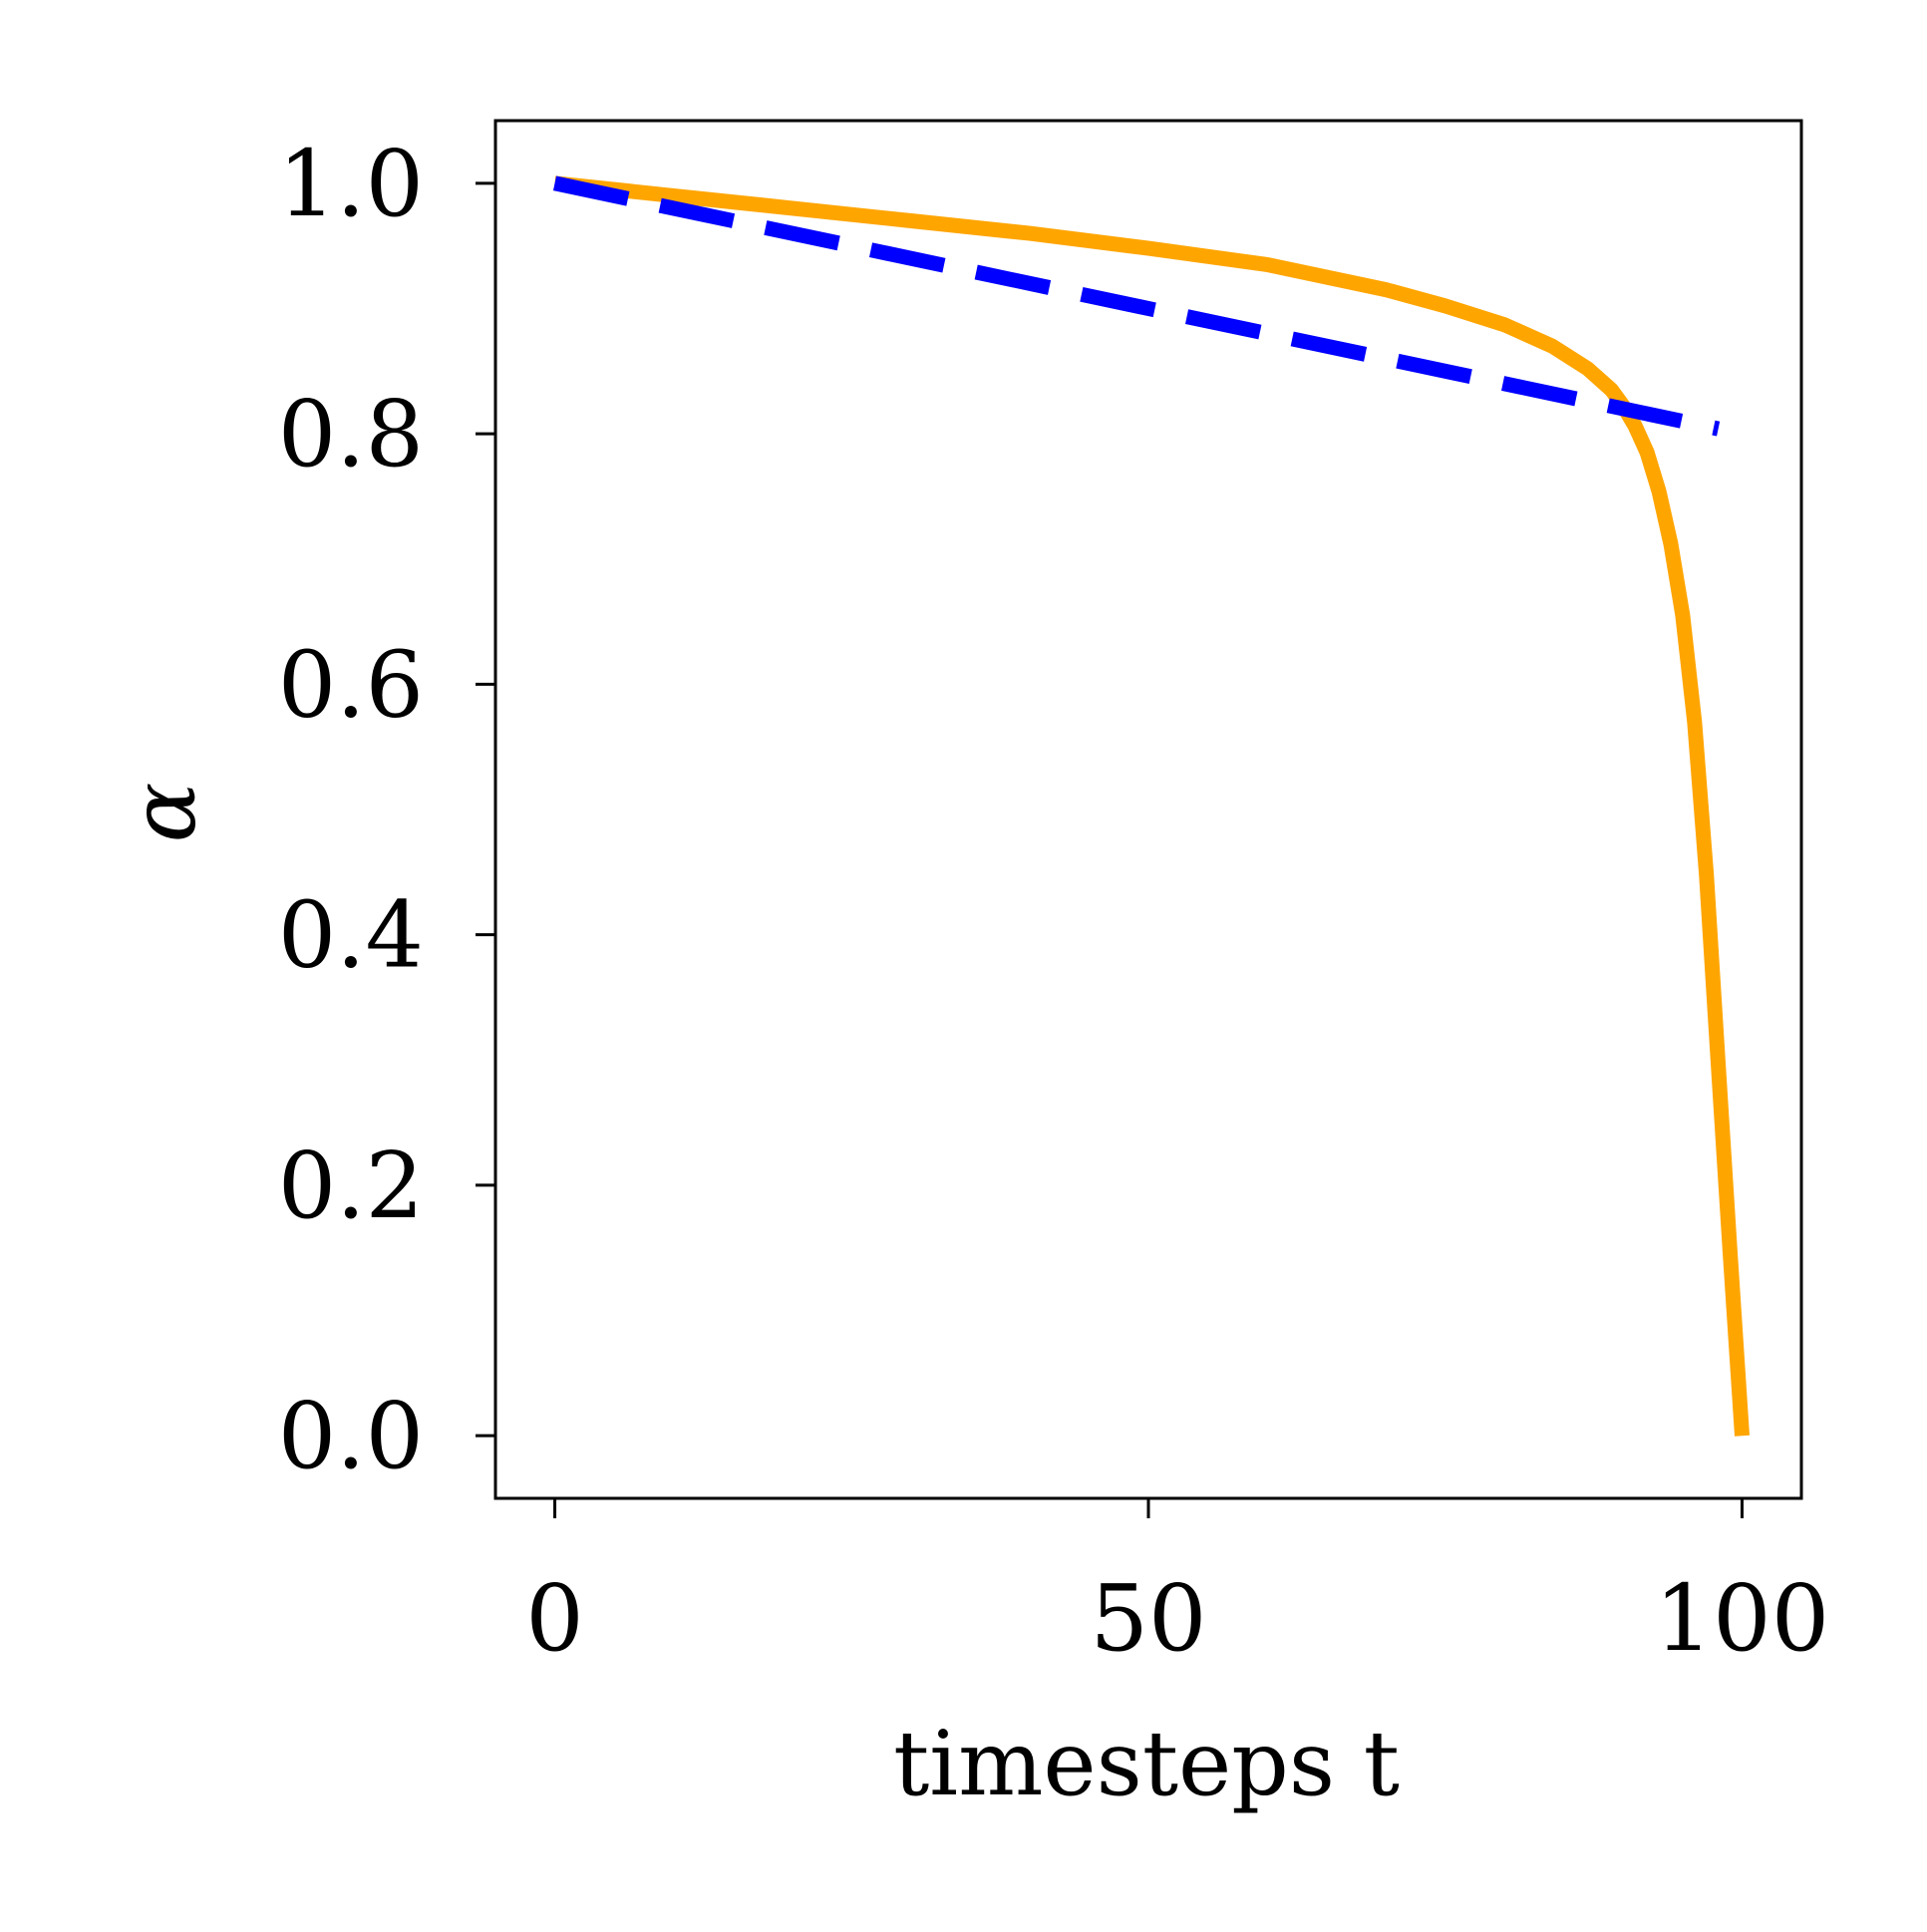 The width and height of the screenshot is (1927, 1932). Describe the element at coordinates (351, 1185) in the screenshot. I see `y-tick-label-1: 0.2` at that location.